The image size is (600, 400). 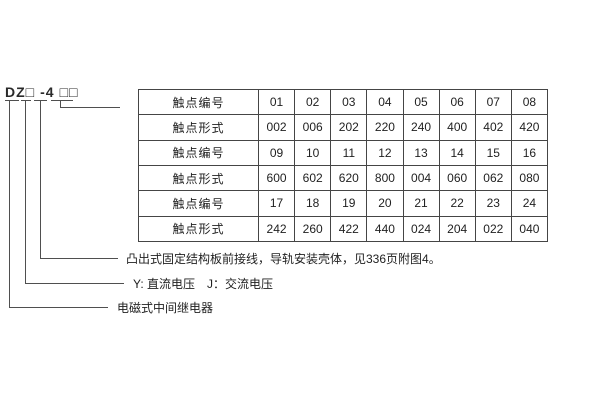 What do you see at coordinates (457, 152) in the screenshot?
I see `table-cell: 14` at bounding box center [457, 152].